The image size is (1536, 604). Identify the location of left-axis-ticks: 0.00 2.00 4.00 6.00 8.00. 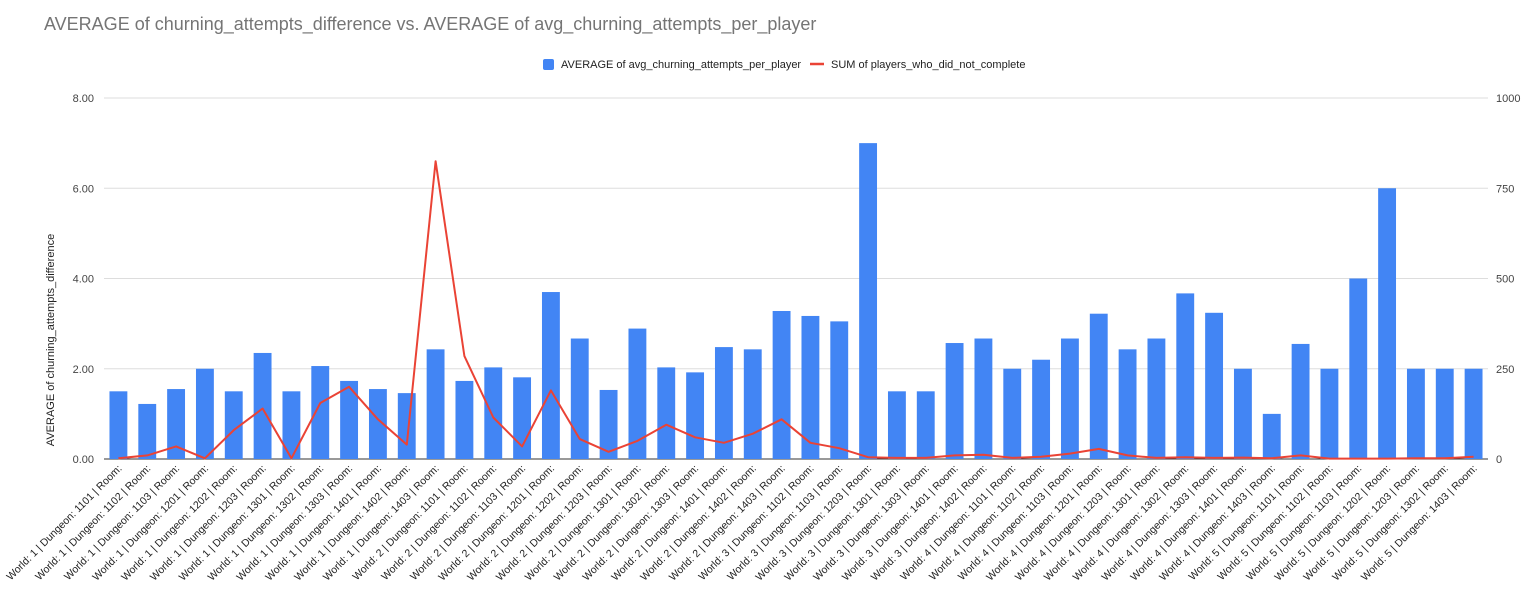
(83, 279).